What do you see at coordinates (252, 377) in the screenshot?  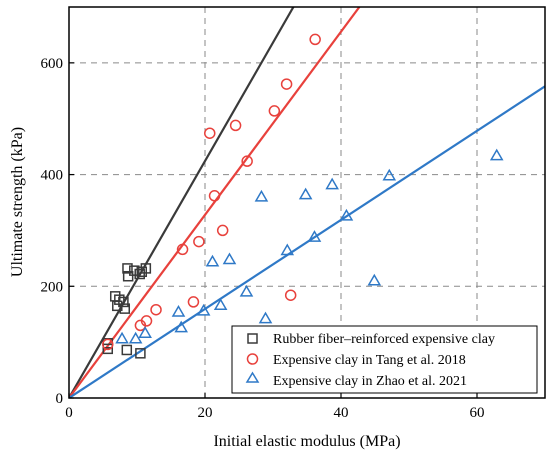 I see `legend-marker-triangle` at bounding box center [252, 377].